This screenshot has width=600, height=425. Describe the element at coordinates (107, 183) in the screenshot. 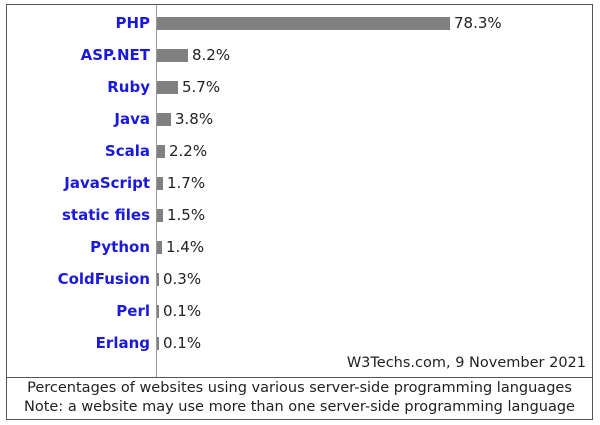

I see `category-label-link: JavaScript` at that location.